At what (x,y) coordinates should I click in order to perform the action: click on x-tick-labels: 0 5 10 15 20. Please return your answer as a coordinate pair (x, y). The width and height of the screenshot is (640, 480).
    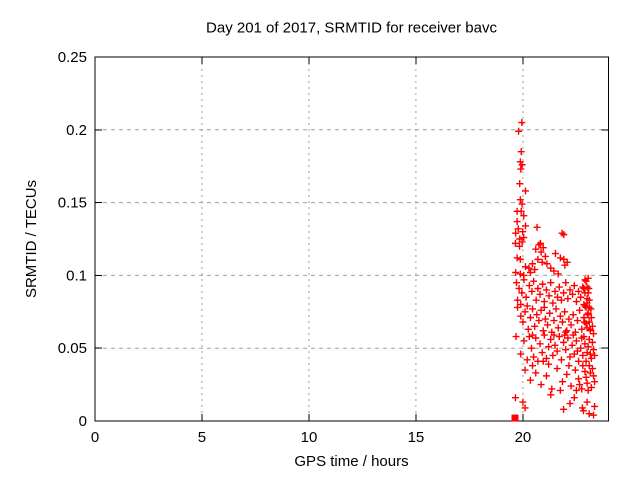
    Looking at the image, I should click on (311, 437).